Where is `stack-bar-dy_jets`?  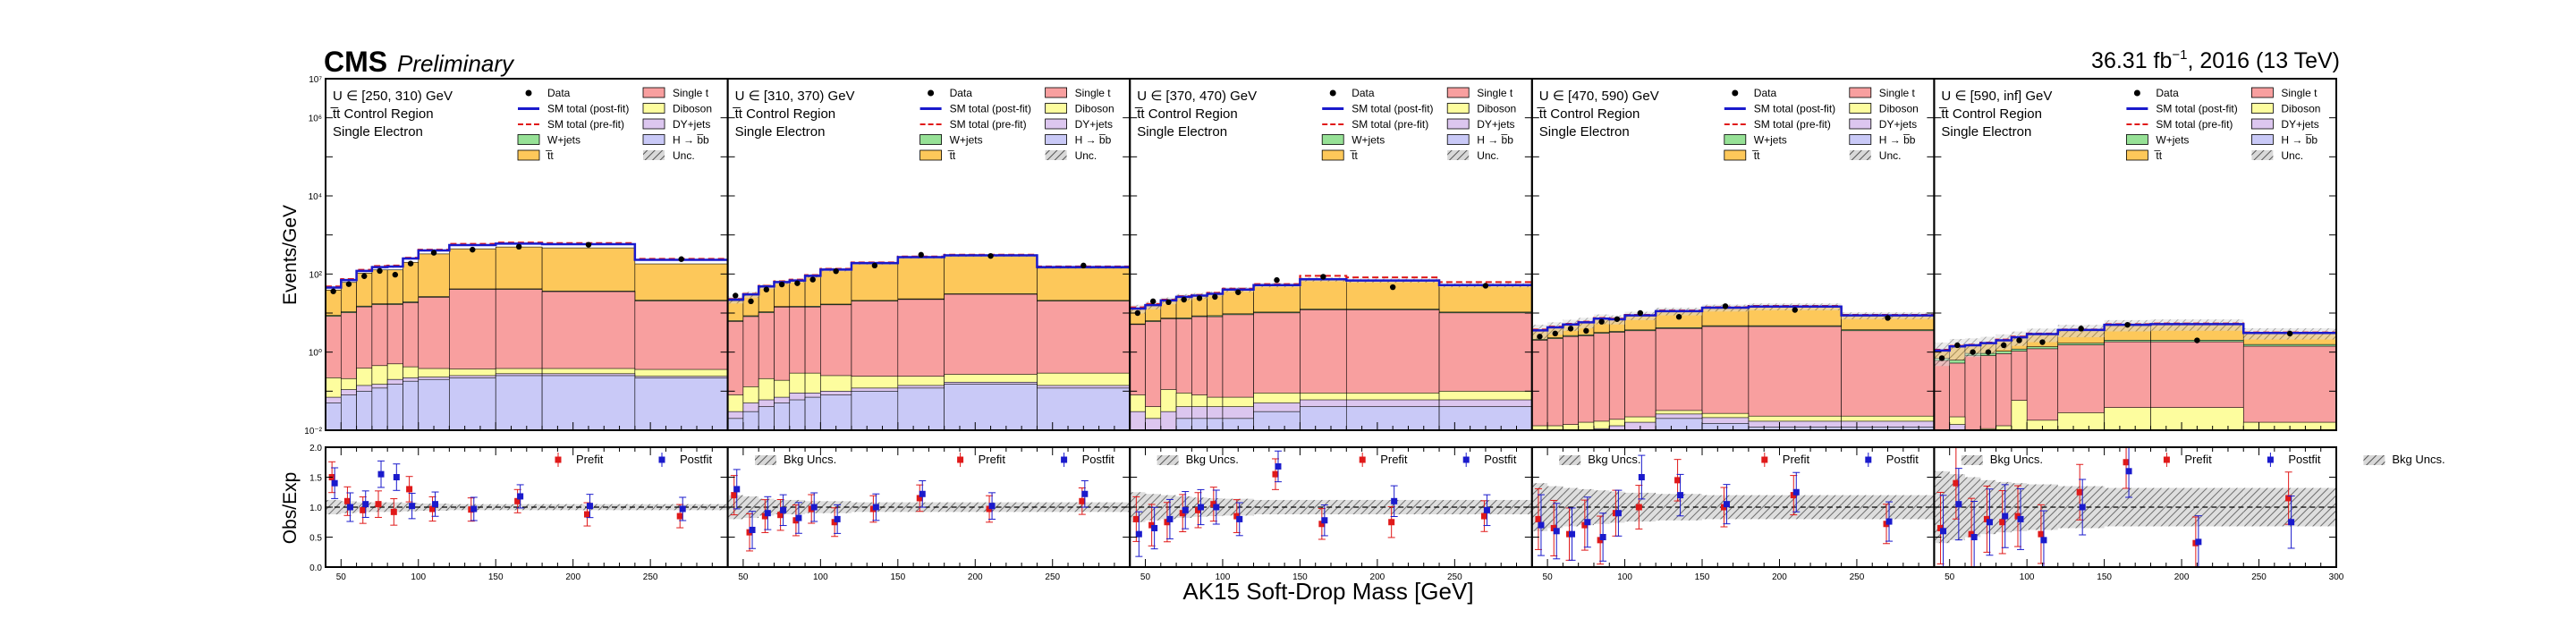
stack-bar-dy_jets is located at coordinates (1153, 424).